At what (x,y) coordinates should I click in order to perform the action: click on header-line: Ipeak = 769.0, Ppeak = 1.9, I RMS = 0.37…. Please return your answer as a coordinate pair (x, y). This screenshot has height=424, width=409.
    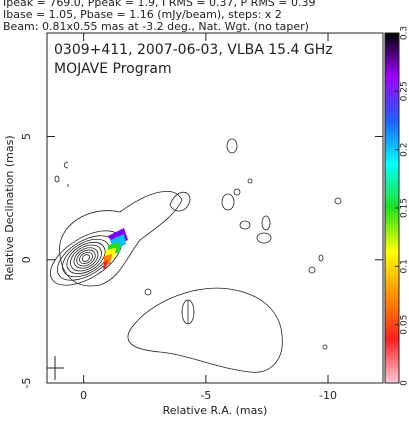
    Looking at the image, I should click on (159, 4).